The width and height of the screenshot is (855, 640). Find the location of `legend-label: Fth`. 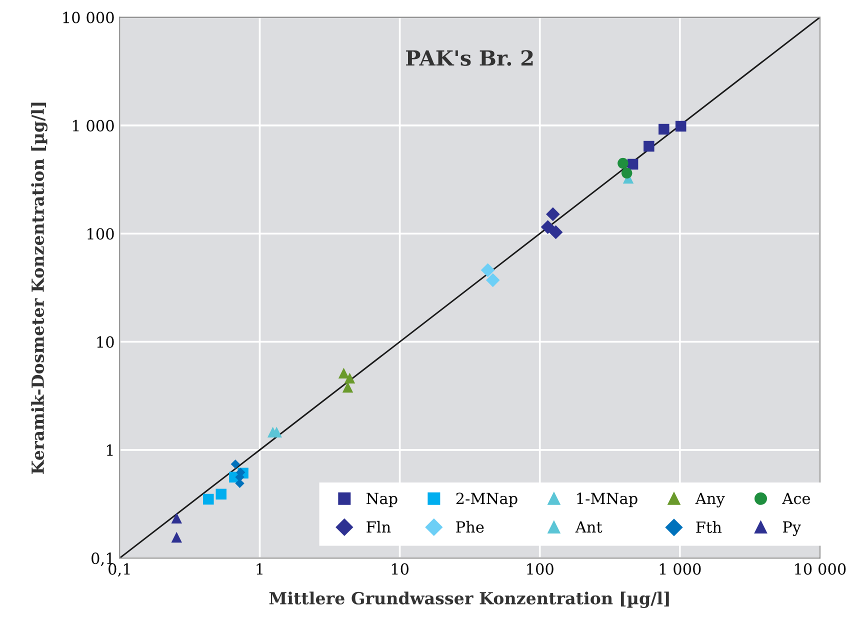

legend-label: Fth is located at coordinates (709, 527).